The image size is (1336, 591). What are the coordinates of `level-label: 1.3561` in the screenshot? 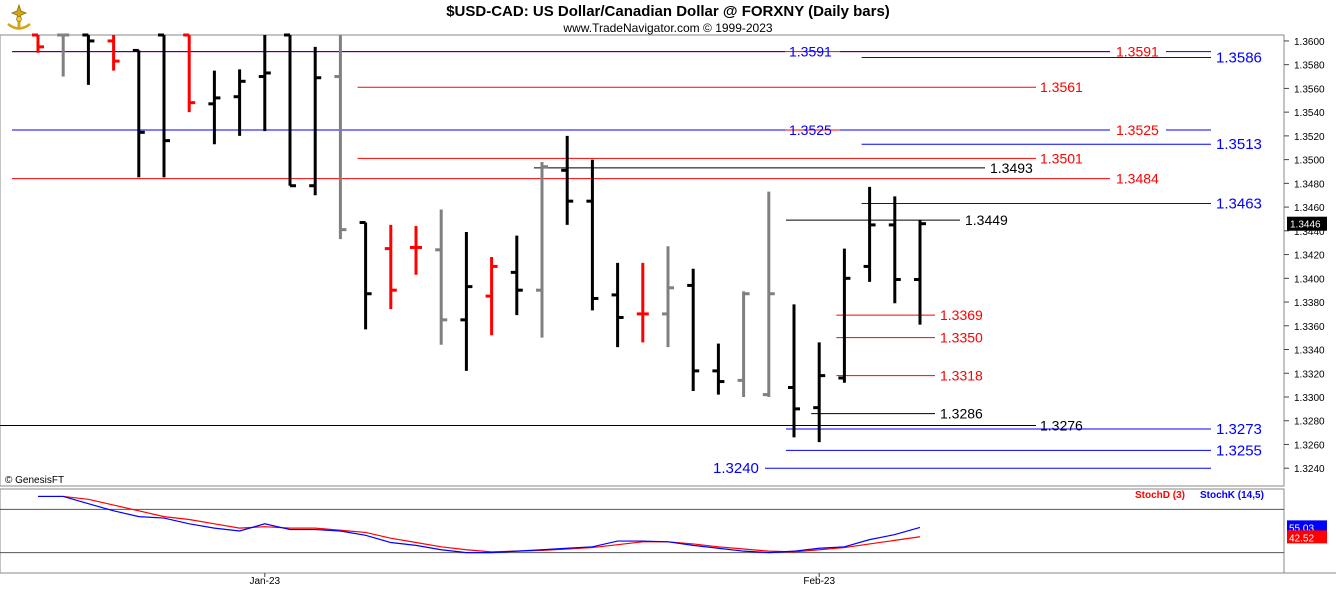 It's located at (1061, 87).